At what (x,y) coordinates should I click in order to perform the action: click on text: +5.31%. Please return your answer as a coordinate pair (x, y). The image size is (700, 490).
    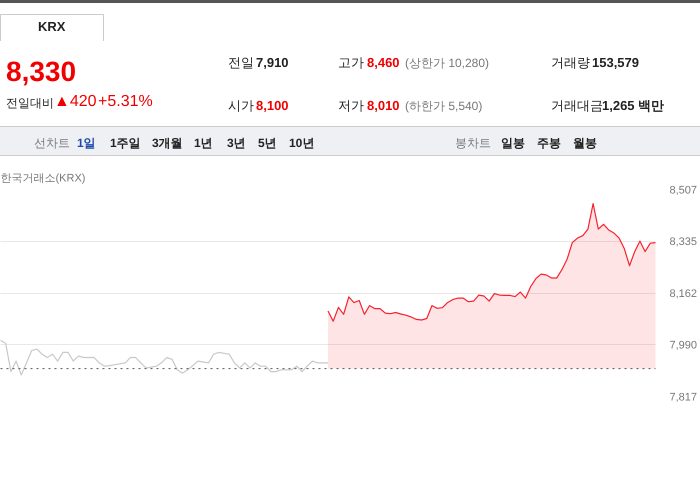
    Looking at the image, I should click on (125, 102).